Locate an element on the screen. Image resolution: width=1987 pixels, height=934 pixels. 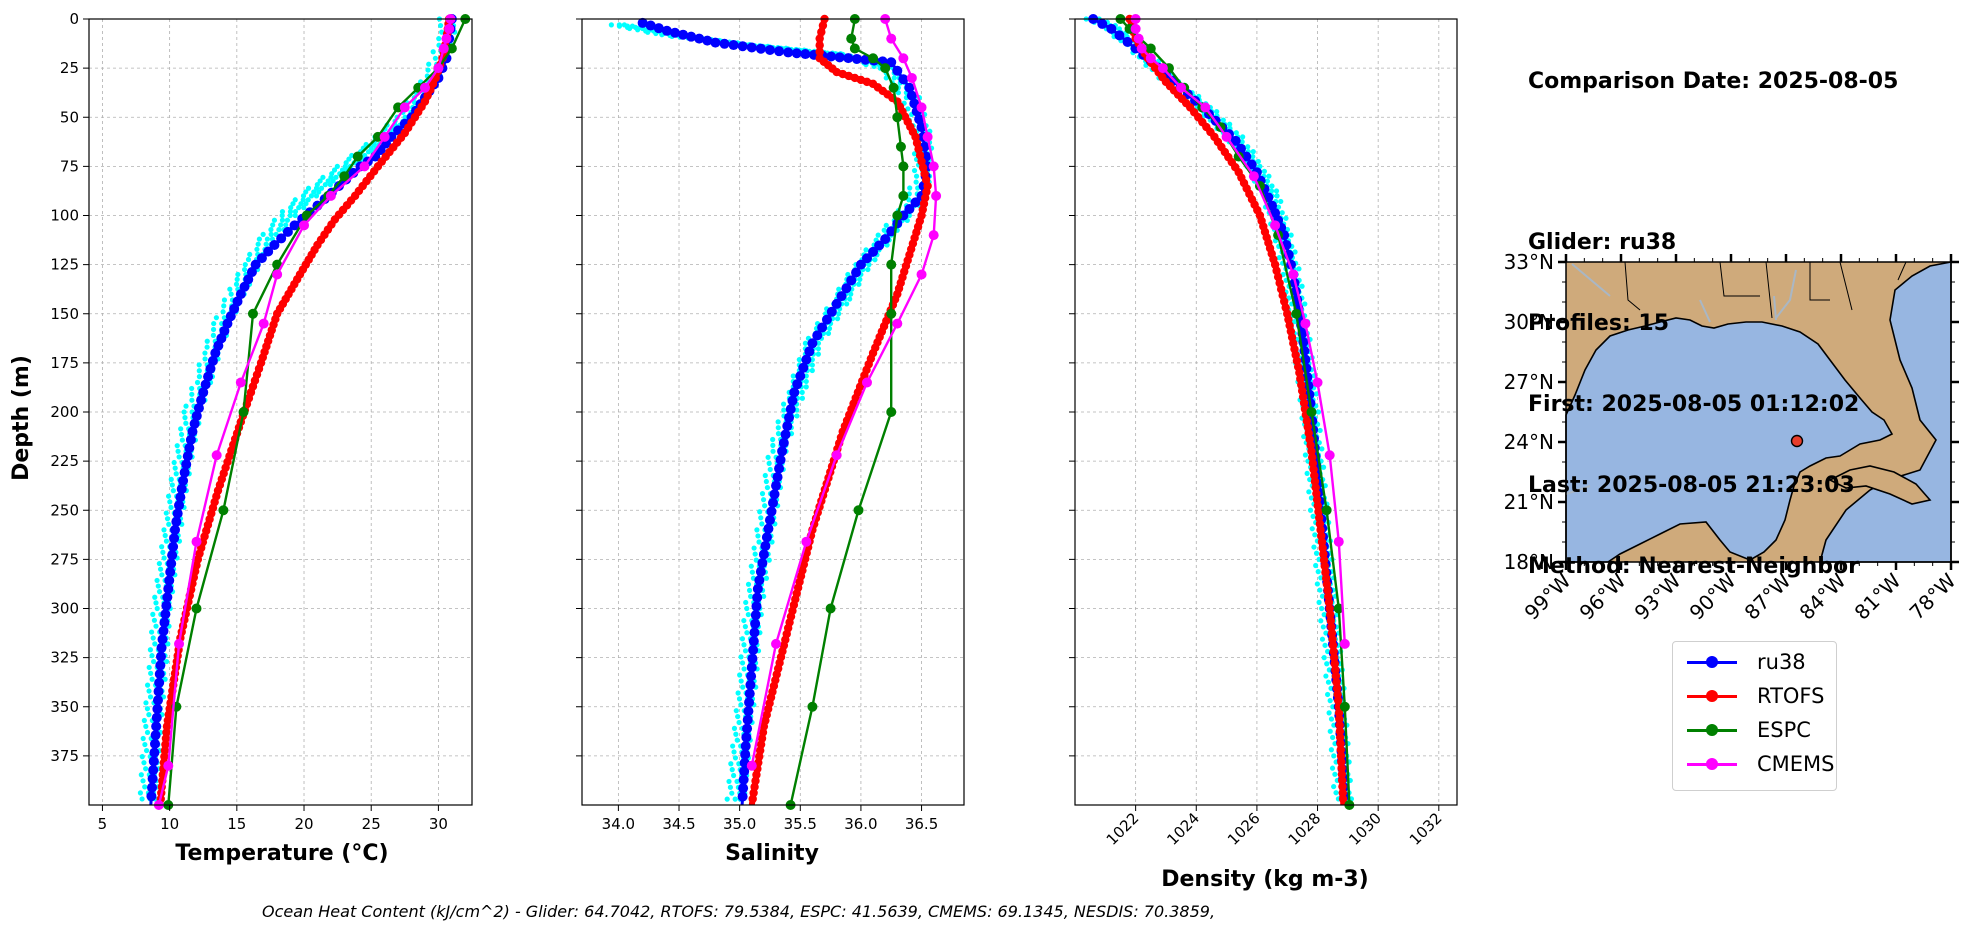
cuba-island is located at coordinates (1880, 485).